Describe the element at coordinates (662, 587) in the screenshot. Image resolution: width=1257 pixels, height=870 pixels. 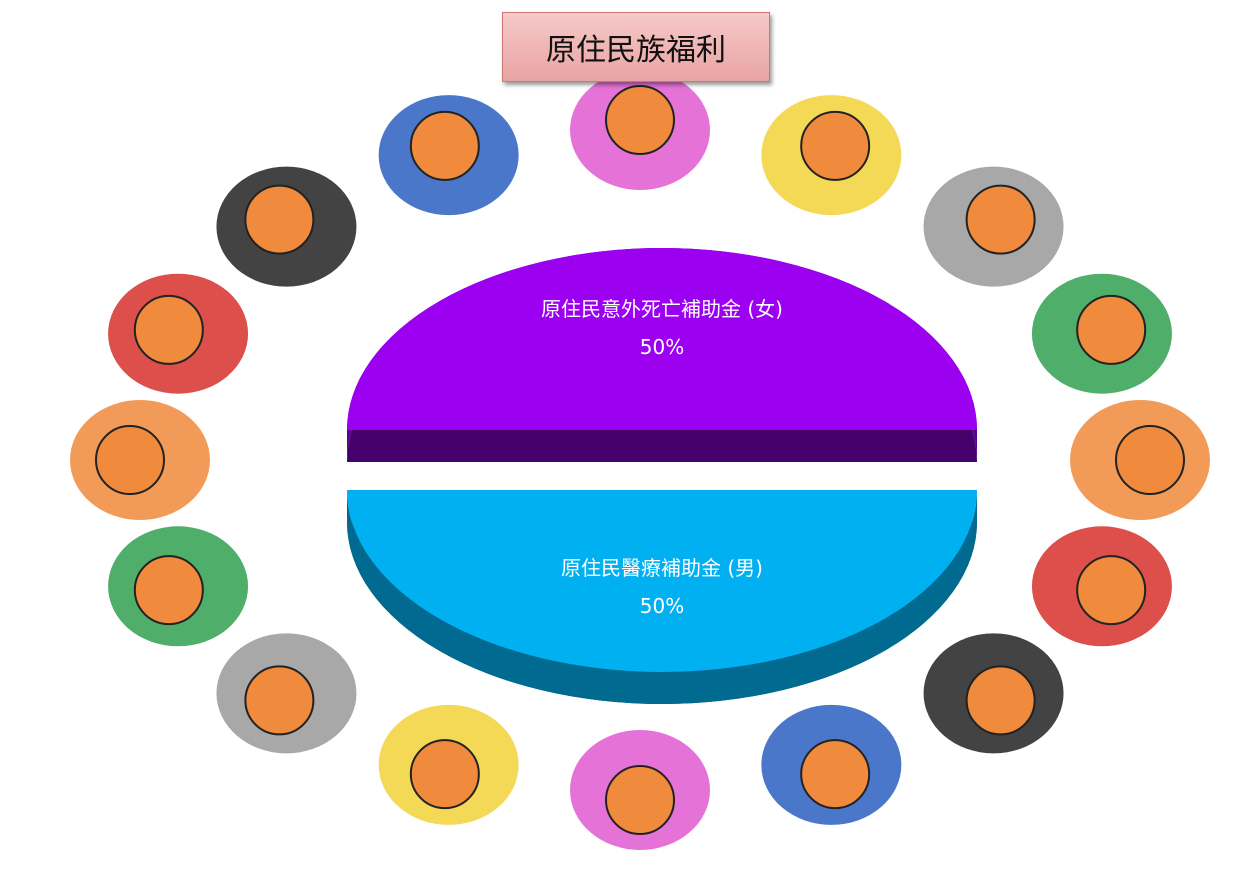
I see `slice-label: 原住民醫療補助金 (男) 50%` at that location.